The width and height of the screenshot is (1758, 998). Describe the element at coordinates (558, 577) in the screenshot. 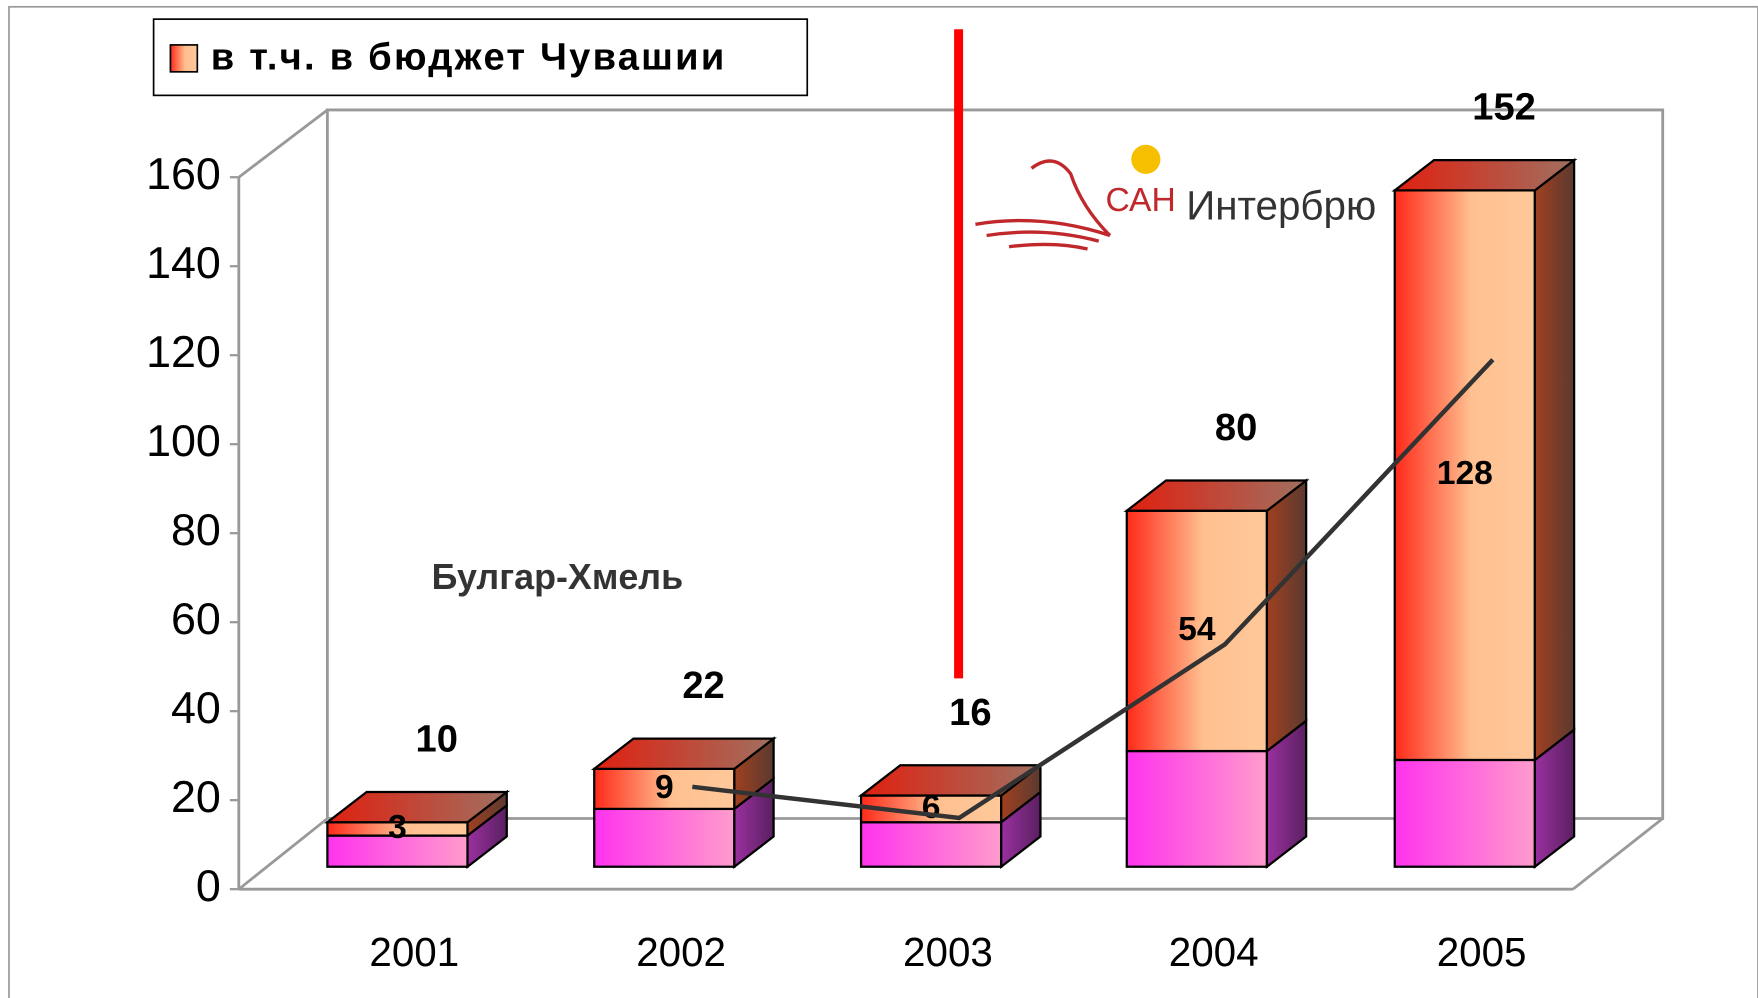

I see `annotation: Булгар-Хмель` at that location.